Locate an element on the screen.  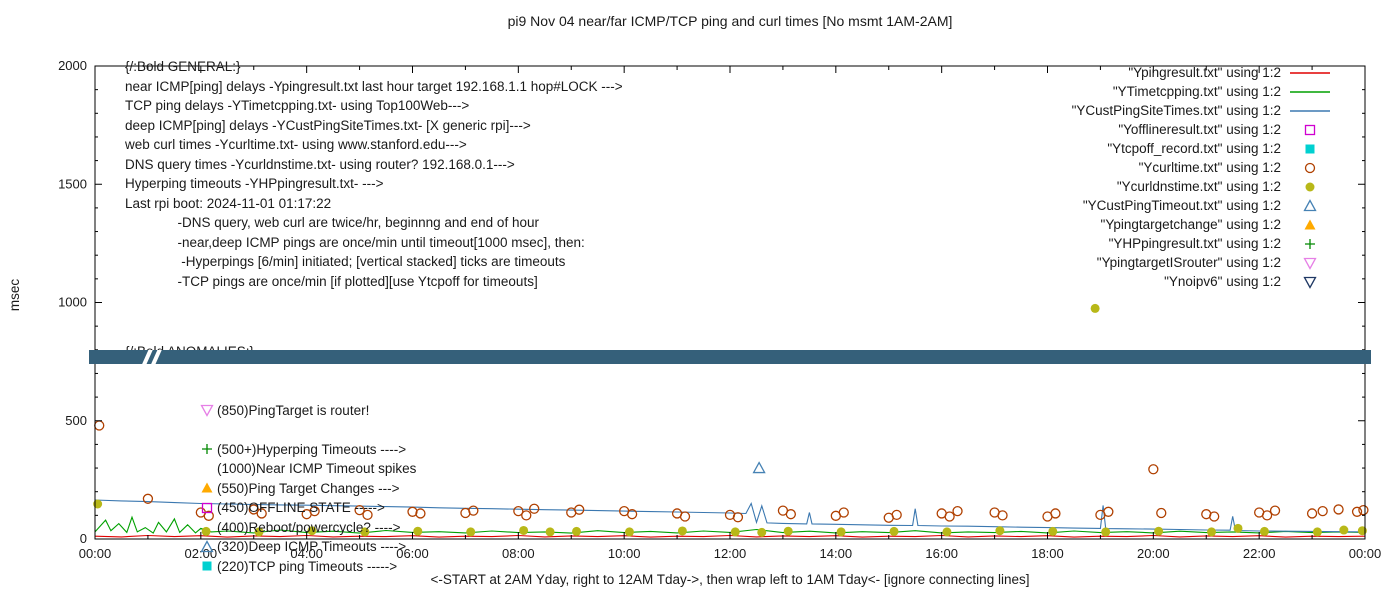
anomaly-plus-icon is located at coordinates (208, 449).